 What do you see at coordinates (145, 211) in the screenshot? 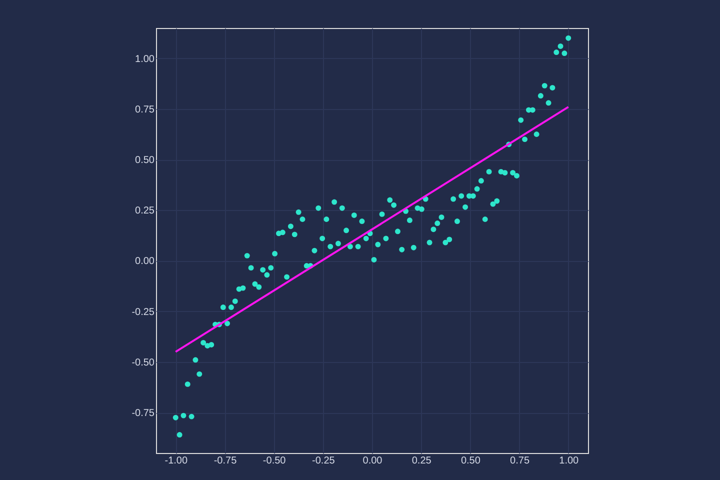
I see `y-tick-label: 0.25` at bounding box center [145, 211].